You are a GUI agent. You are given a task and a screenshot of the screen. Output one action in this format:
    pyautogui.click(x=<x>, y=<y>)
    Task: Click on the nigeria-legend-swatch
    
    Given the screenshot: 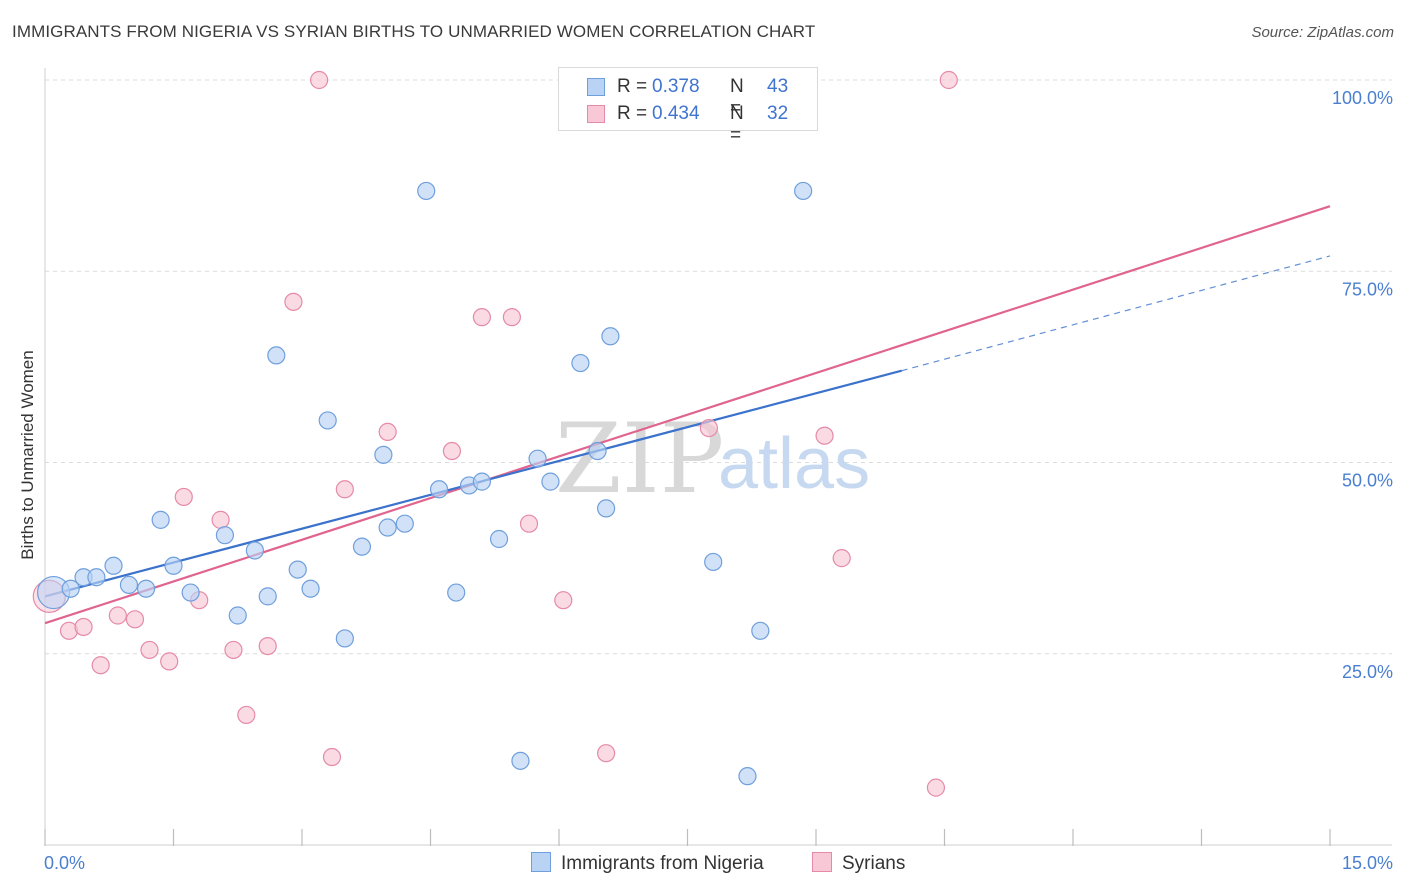 What is the action you would take?
    pyautogui.click(x=541, y=862)
    